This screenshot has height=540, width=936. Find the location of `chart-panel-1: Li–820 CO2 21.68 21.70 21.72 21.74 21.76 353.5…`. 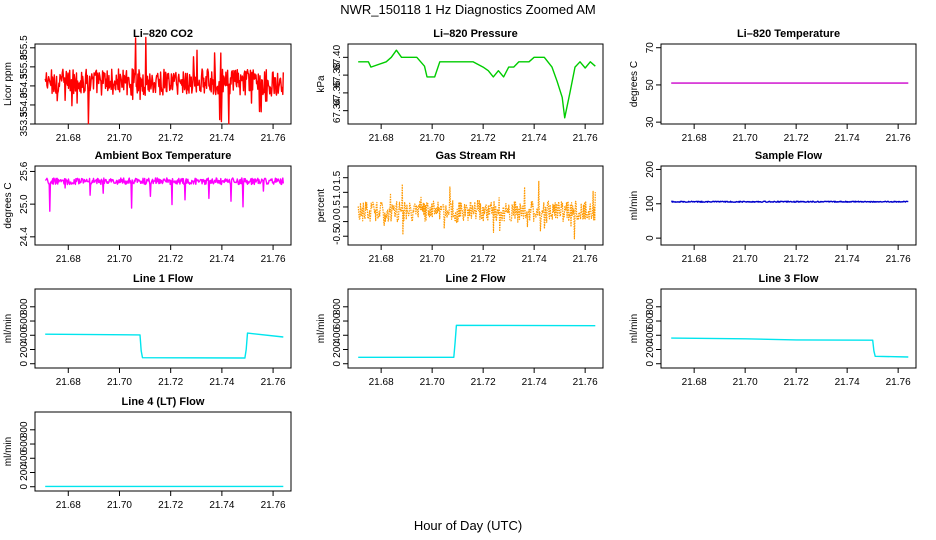

chart-panel-1: Li–820 CO2 21.68 21.70 21.72 21.74 21.76 353.5… is located at coordinates (147, 86).